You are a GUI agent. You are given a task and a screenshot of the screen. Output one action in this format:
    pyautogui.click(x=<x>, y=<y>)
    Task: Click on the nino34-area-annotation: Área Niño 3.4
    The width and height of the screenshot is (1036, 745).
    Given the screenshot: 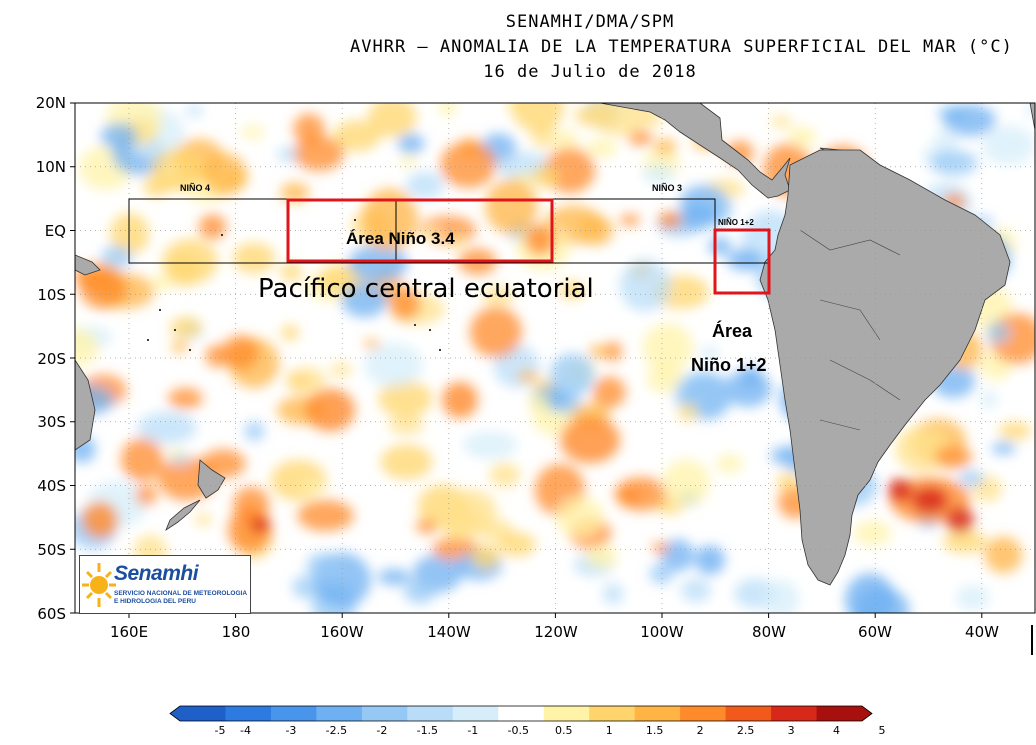 What is the action you would take?
    pyautogui.click(x=400, y=238)
    